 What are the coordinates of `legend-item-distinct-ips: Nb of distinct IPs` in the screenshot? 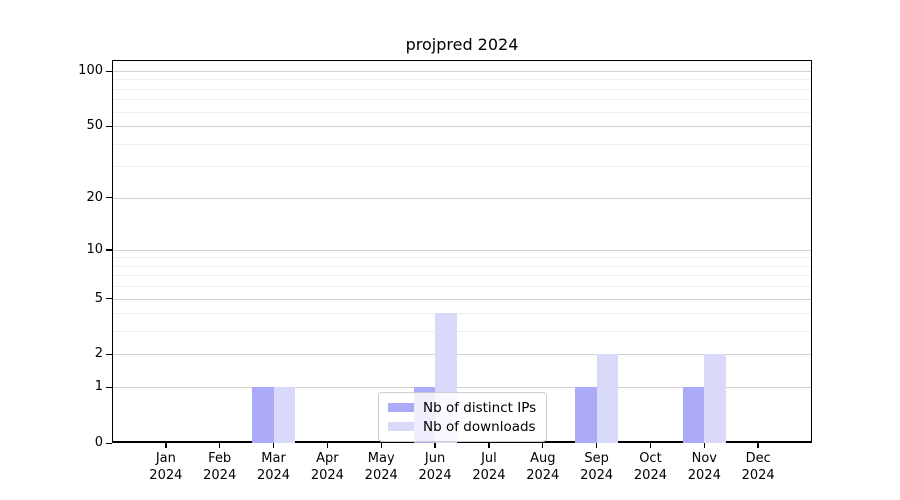 It's located at (462, 407).